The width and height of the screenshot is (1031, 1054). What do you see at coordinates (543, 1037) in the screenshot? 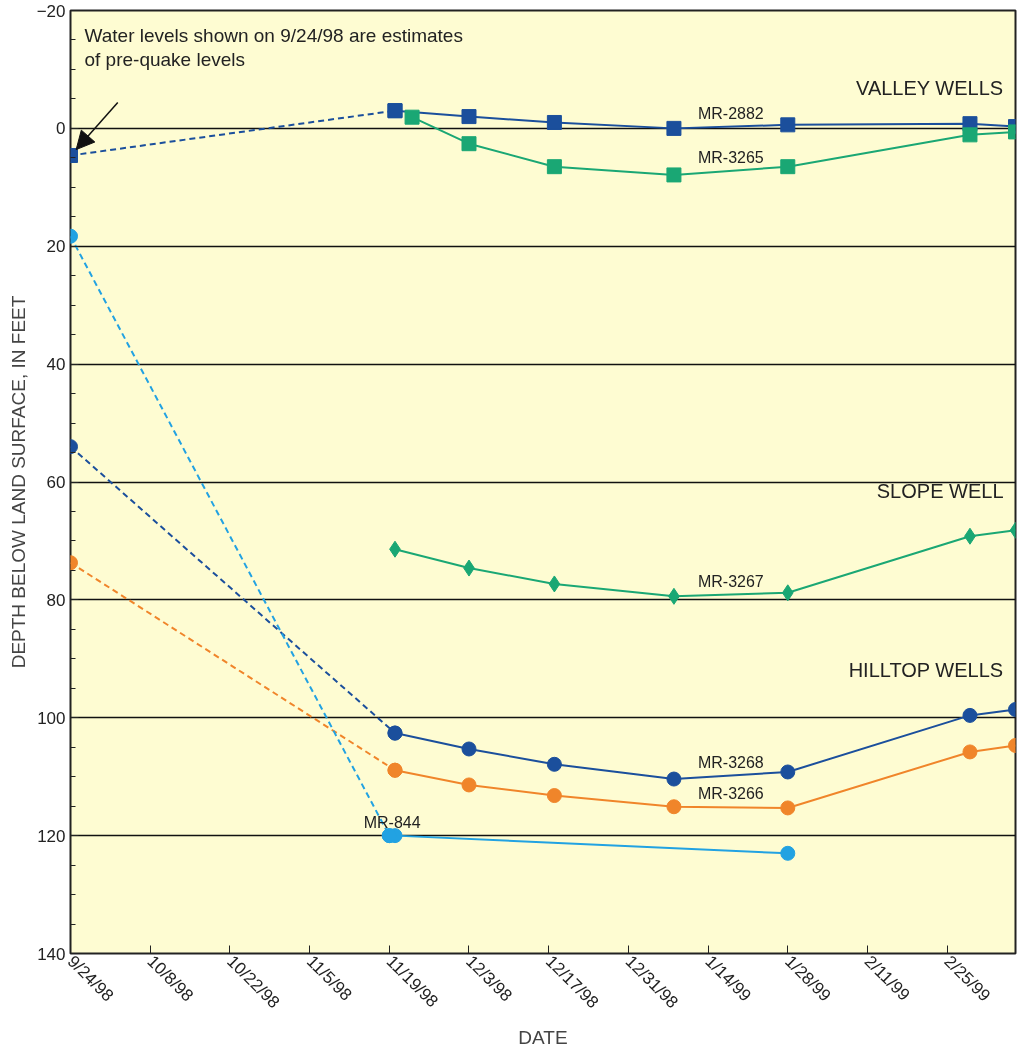
I see `x-axis-title: DATE` at bounding box center [543, 1037].